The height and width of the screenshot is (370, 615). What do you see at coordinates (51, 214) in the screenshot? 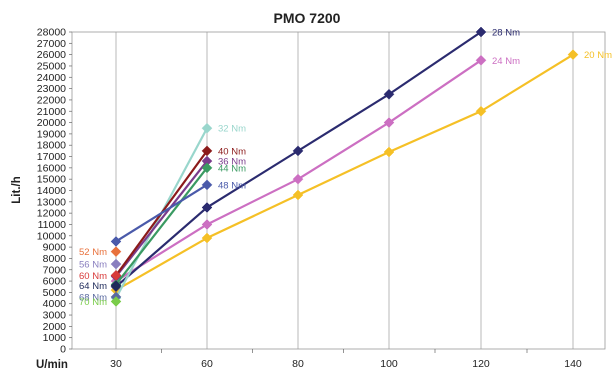
I see `y-tick-label: 12000` at bounding box center [51, 214].